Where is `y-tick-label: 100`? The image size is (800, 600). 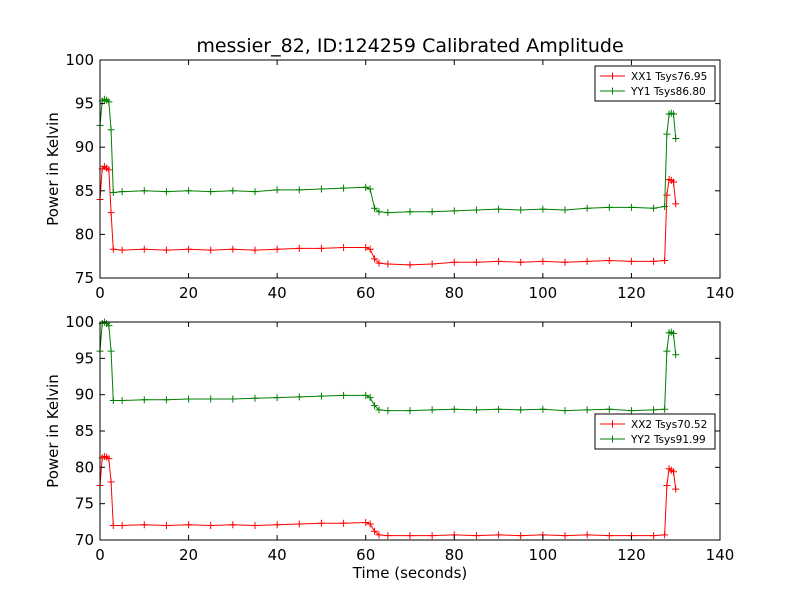 y-tick-label: 100 is located at coordinates (79, 60).